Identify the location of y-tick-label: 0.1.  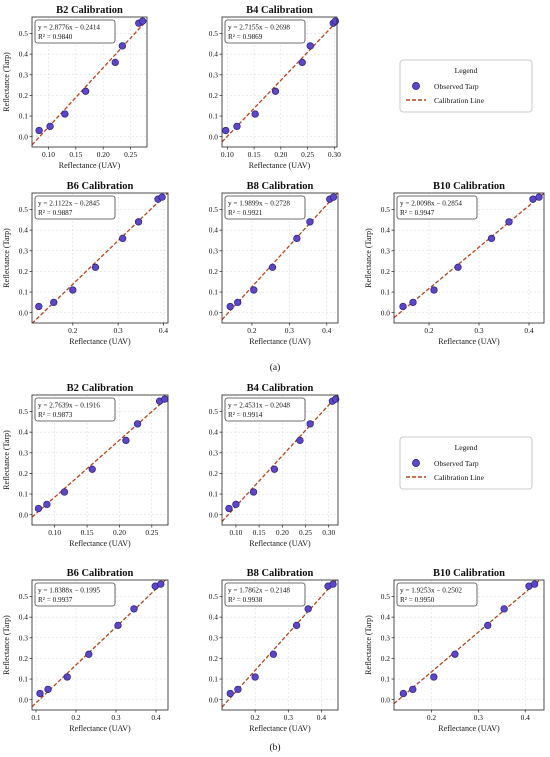
(24, 116).